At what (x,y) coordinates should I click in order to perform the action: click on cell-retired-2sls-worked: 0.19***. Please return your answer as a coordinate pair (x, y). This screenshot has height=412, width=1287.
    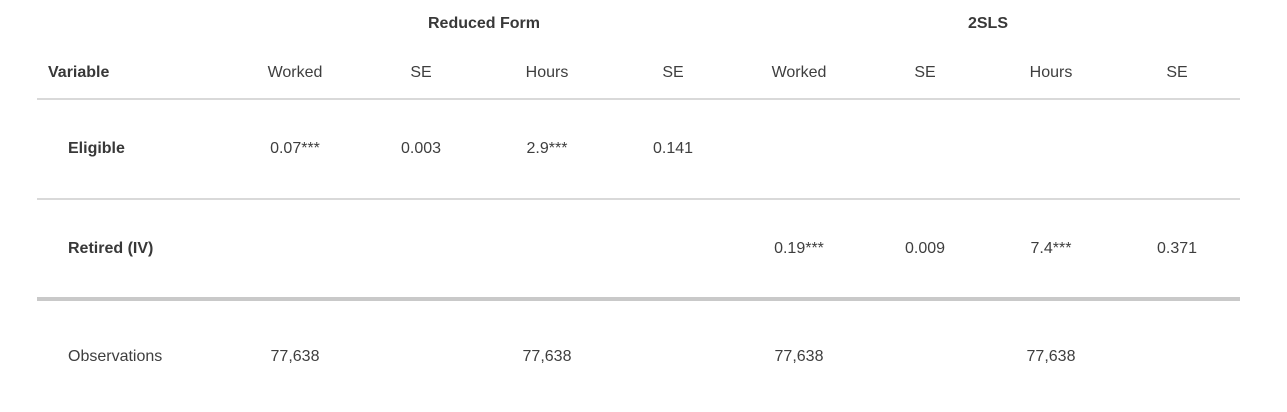
    Looking at the image, I should click on (799, 248).